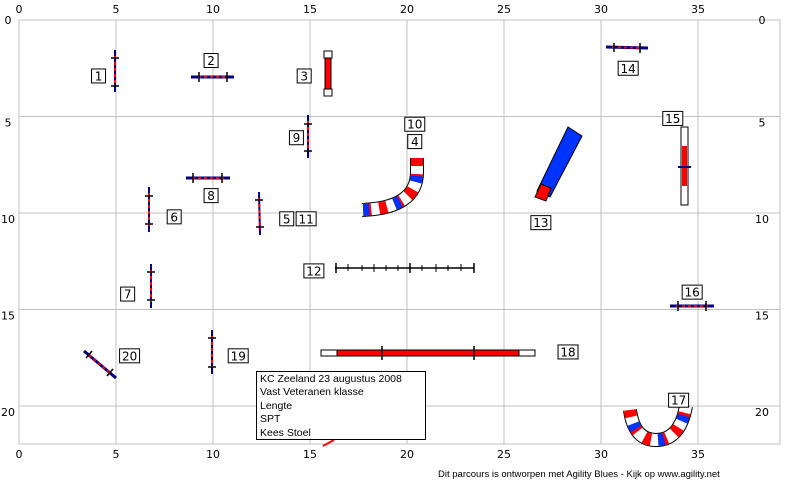 This screenshot has height=480, width=800. I want to click on obstacle-number-20: 20, so click(130, 356).